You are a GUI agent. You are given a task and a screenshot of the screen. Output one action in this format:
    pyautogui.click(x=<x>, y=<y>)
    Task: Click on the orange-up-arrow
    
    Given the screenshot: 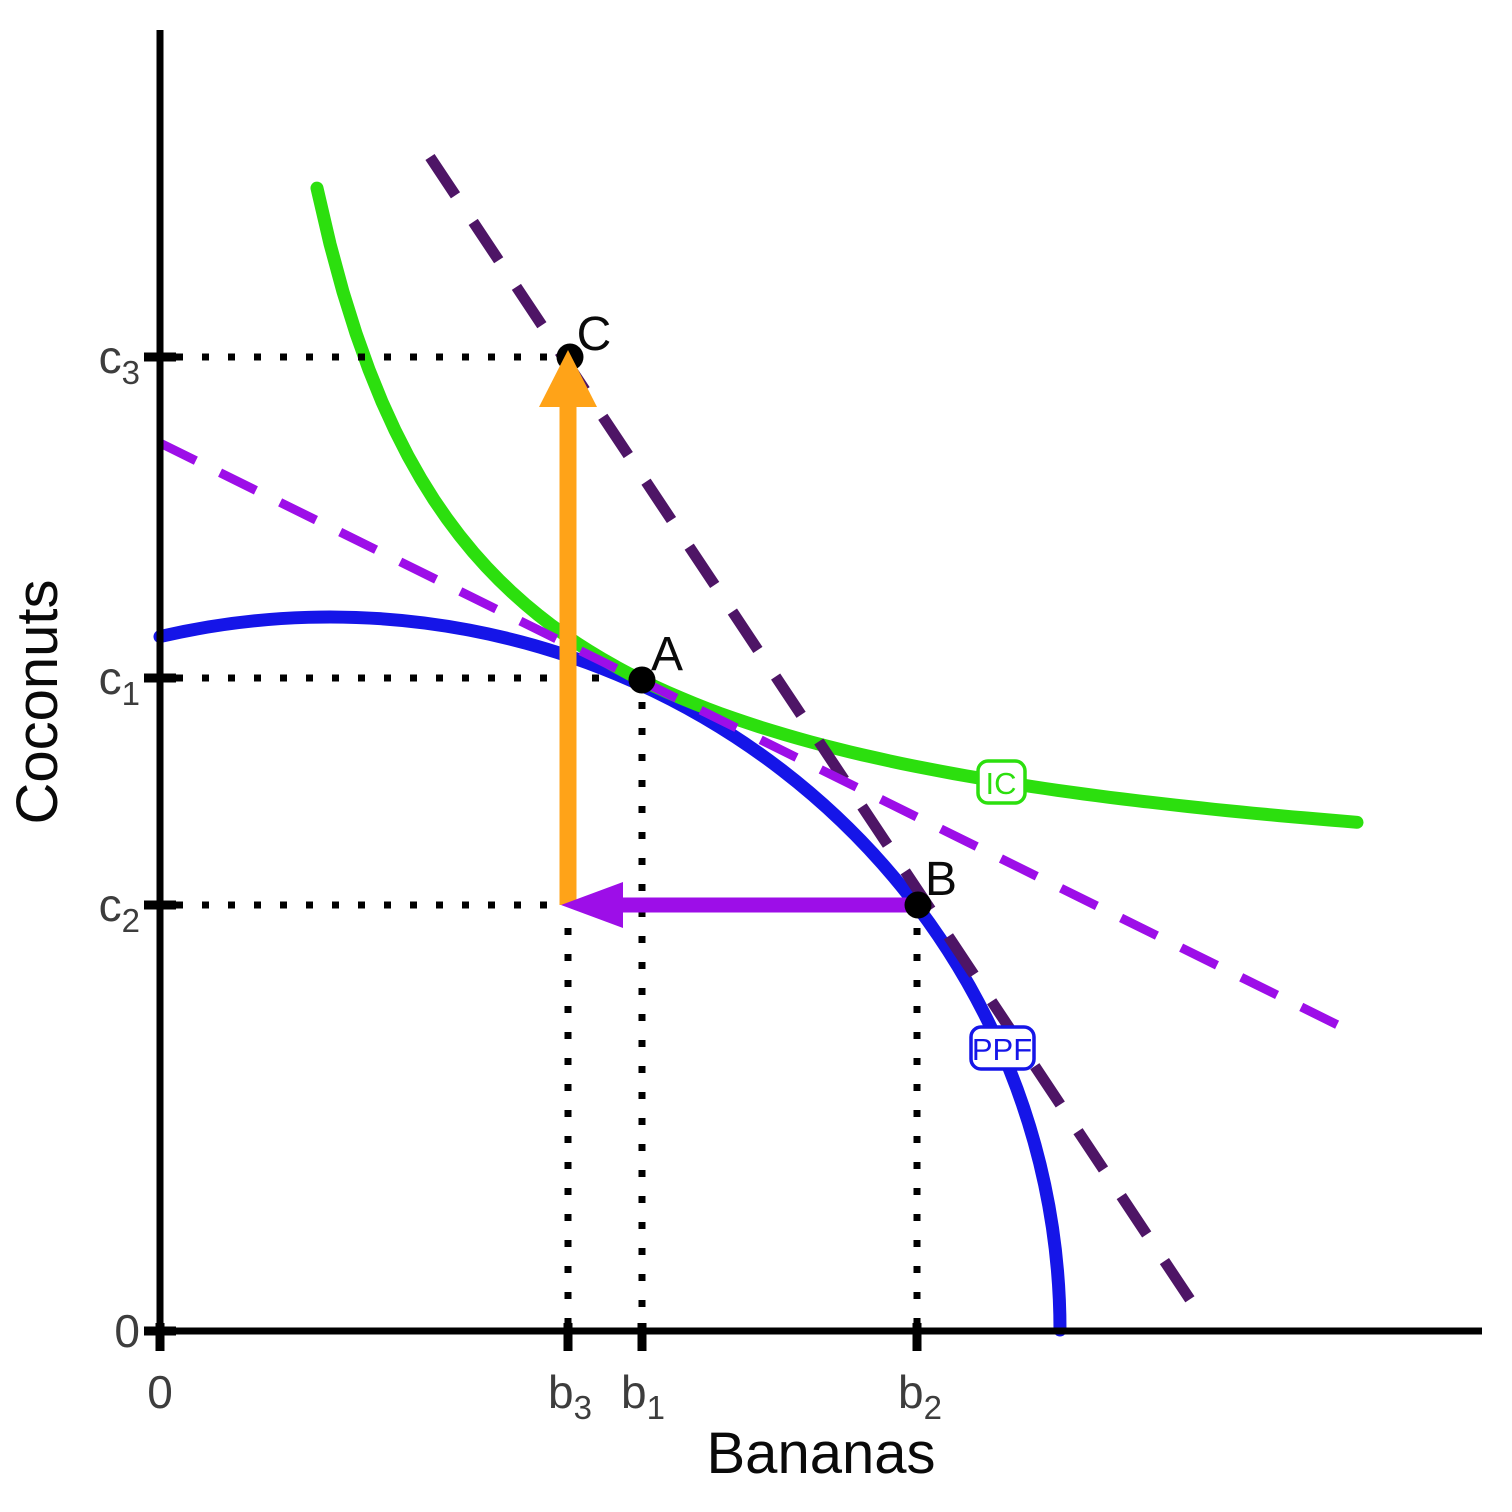 What is the action you would take?
    pyautogui.click(x=568, y=627)
    